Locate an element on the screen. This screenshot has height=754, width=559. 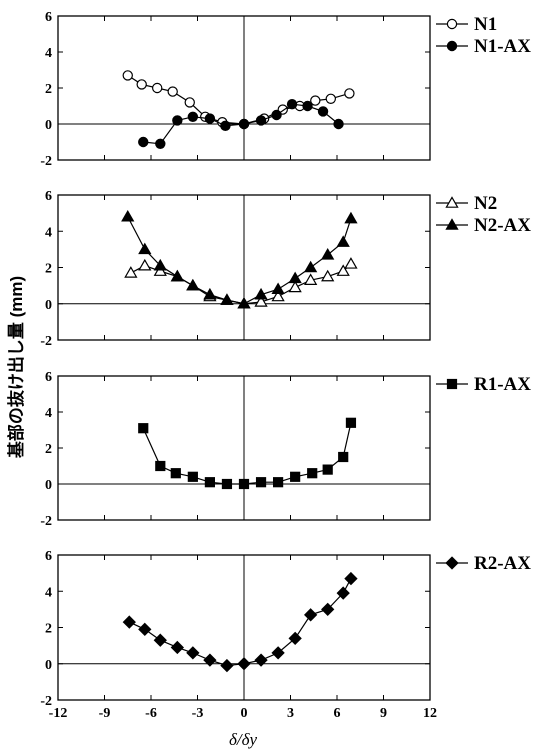
x-axis-label: δ/δy is located at coordinates (243, 739).